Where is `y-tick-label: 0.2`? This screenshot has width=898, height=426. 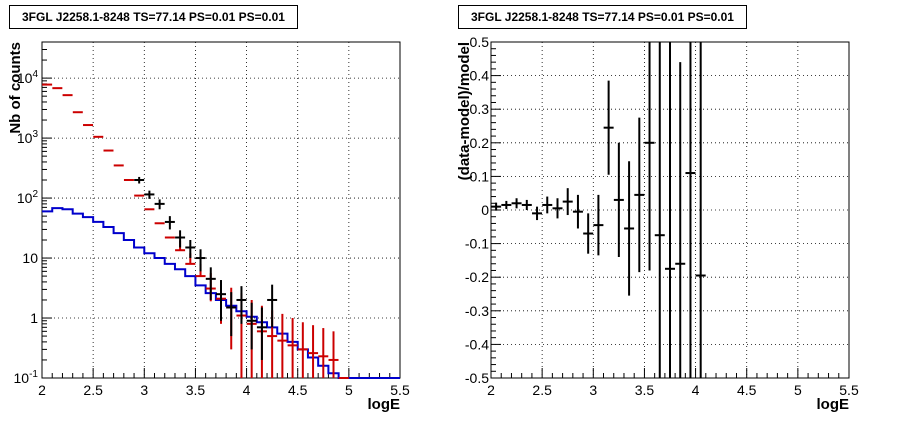
y-tick-label: 0.2 is located at coordinates (480, 143).